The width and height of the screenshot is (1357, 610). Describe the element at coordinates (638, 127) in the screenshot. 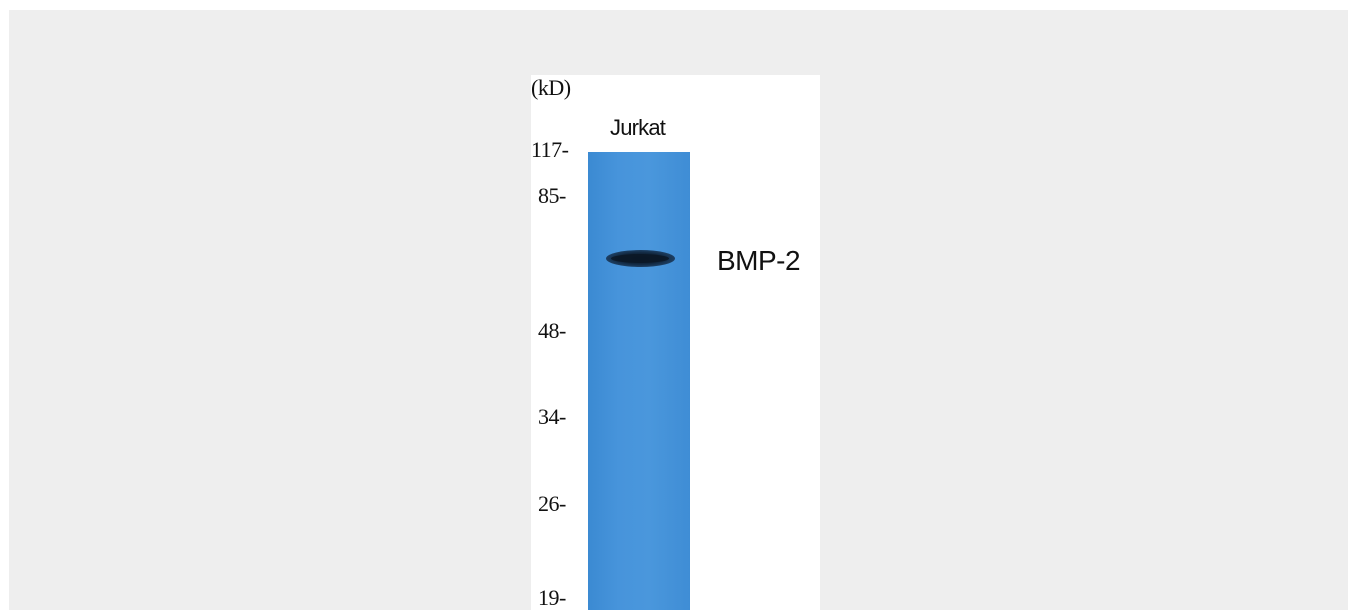

I see `lane-label: Jurkat` at that location.